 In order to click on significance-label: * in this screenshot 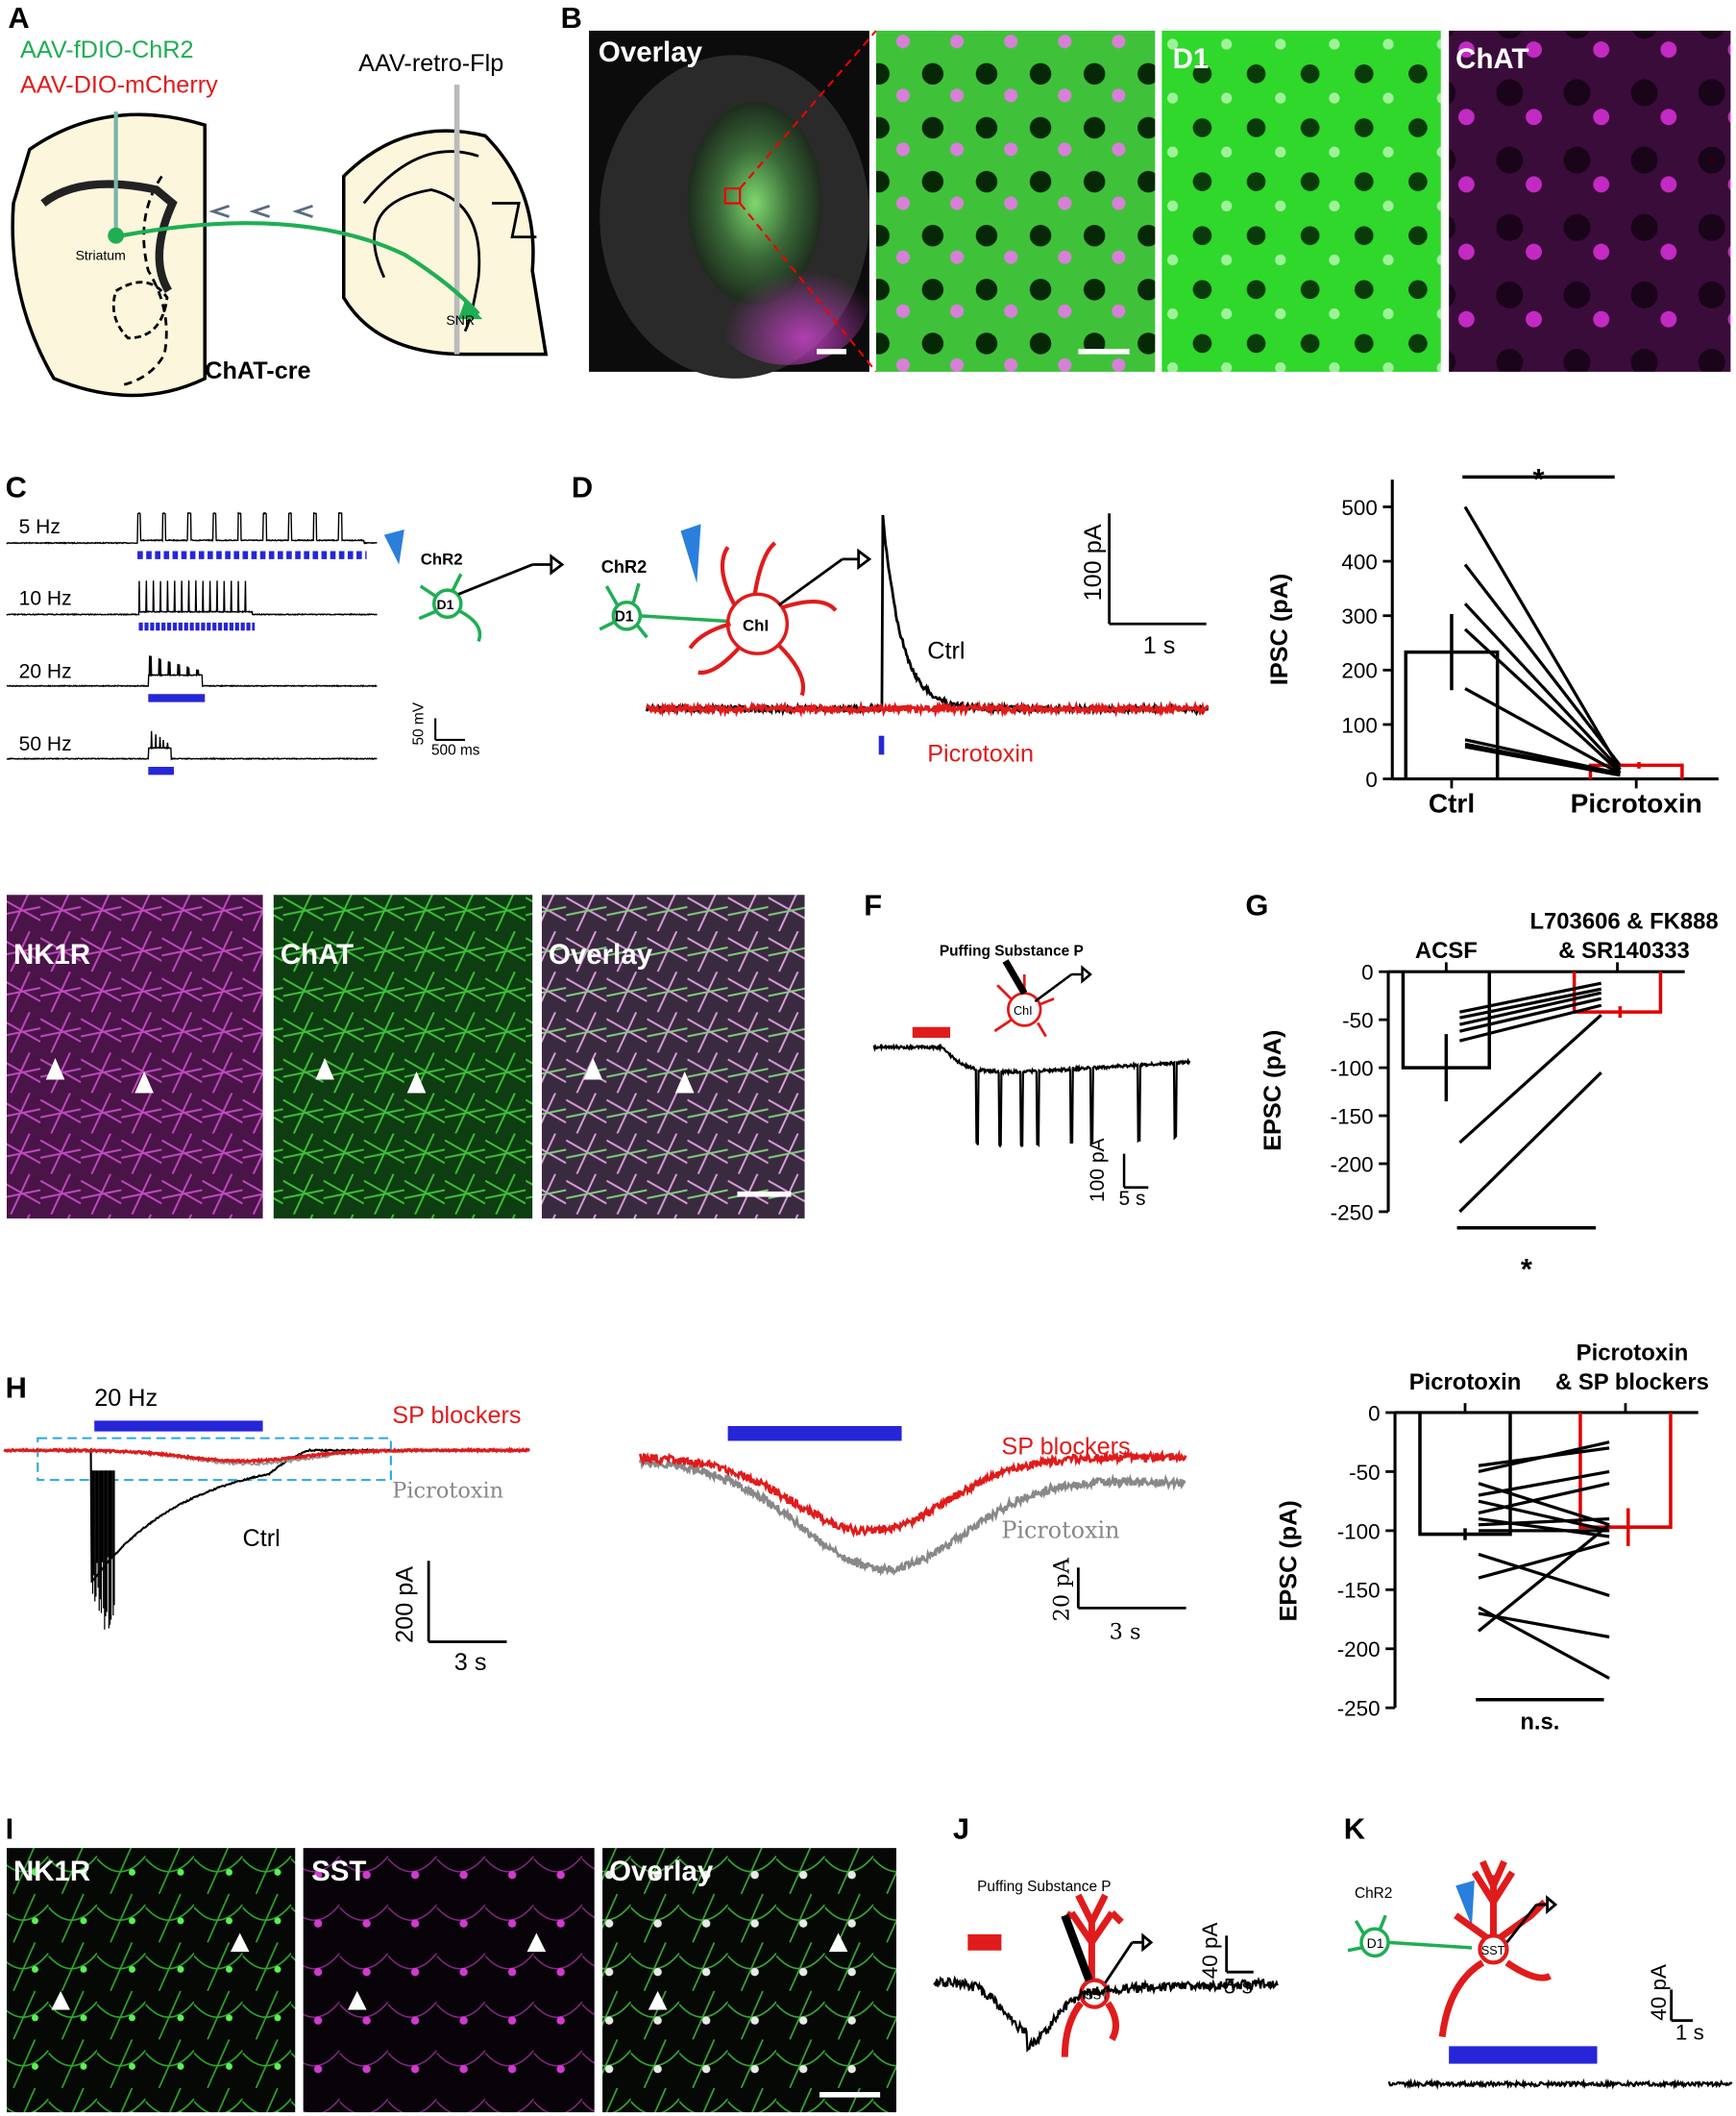, I will do `click(1538, 479)`.